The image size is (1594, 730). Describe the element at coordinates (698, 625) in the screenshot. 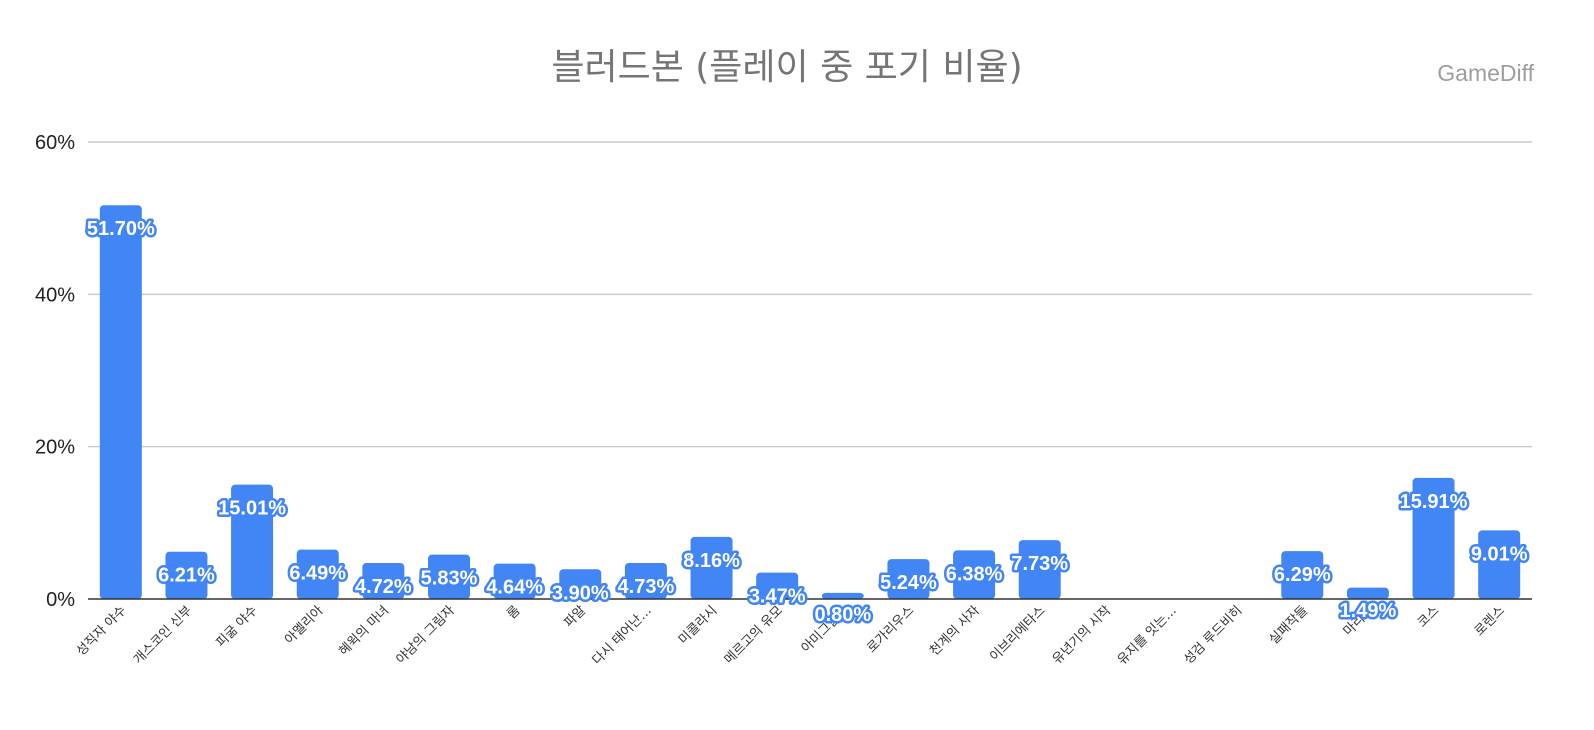

I see `x-tick-label: 미콜라시` at that location.